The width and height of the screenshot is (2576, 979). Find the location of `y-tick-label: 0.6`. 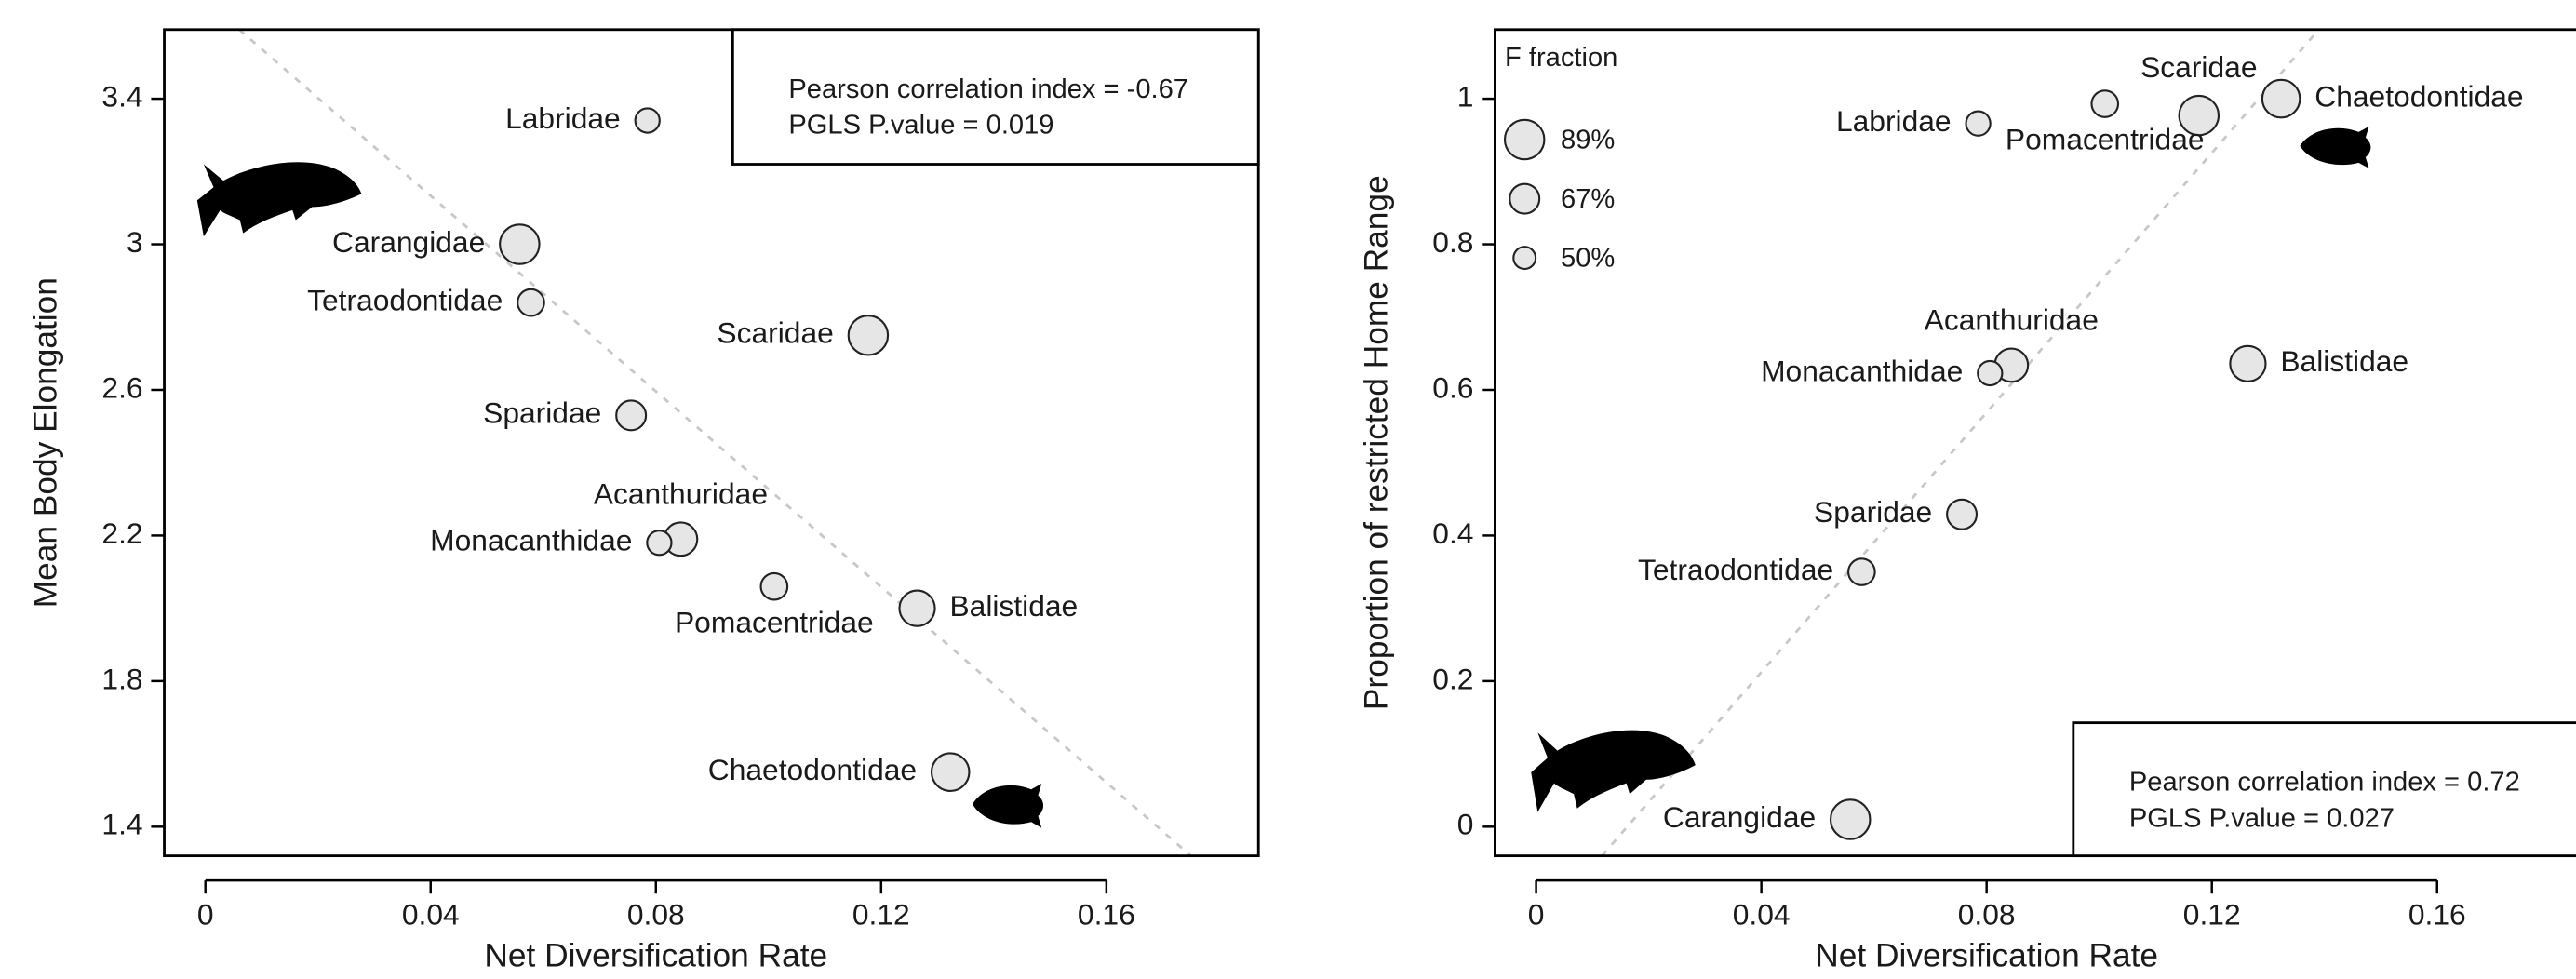

y-tick-label: 0.6 is located at coordinates (1452, 387).